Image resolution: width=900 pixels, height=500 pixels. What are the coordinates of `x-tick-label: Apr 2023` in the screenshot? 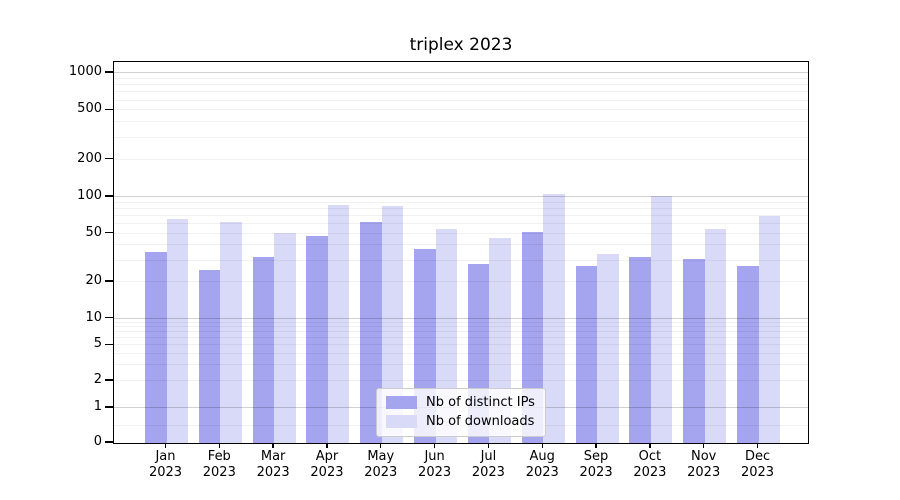 It's located at (327, 465).